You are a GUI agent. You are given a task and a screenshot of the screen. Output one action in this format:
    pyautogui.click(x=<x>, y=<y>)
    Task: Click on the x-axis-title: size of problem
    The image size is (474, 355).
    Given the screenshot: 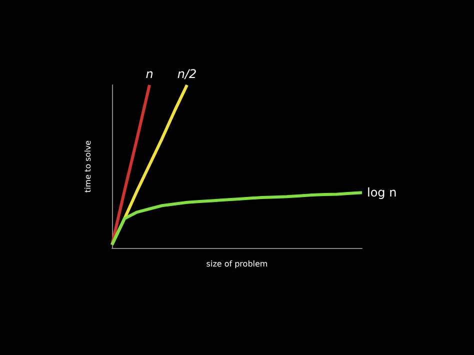 What is the action you would take?
    pyautogui.click(x=237, y=264)
    